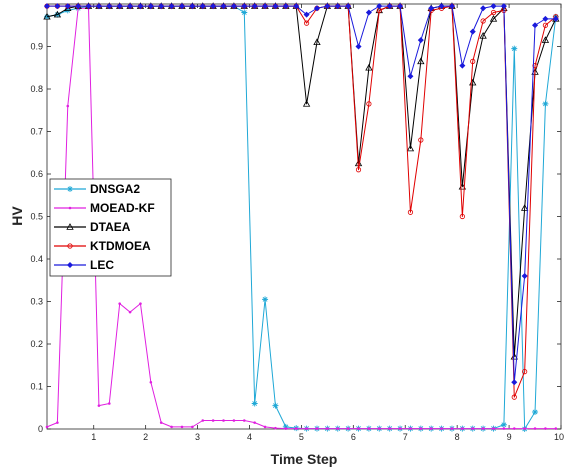 The image size is (564, 472). Describe the element at coordinates (97, 189) in the screenshot. I see `legend-entry: DNSGA2` at that location.